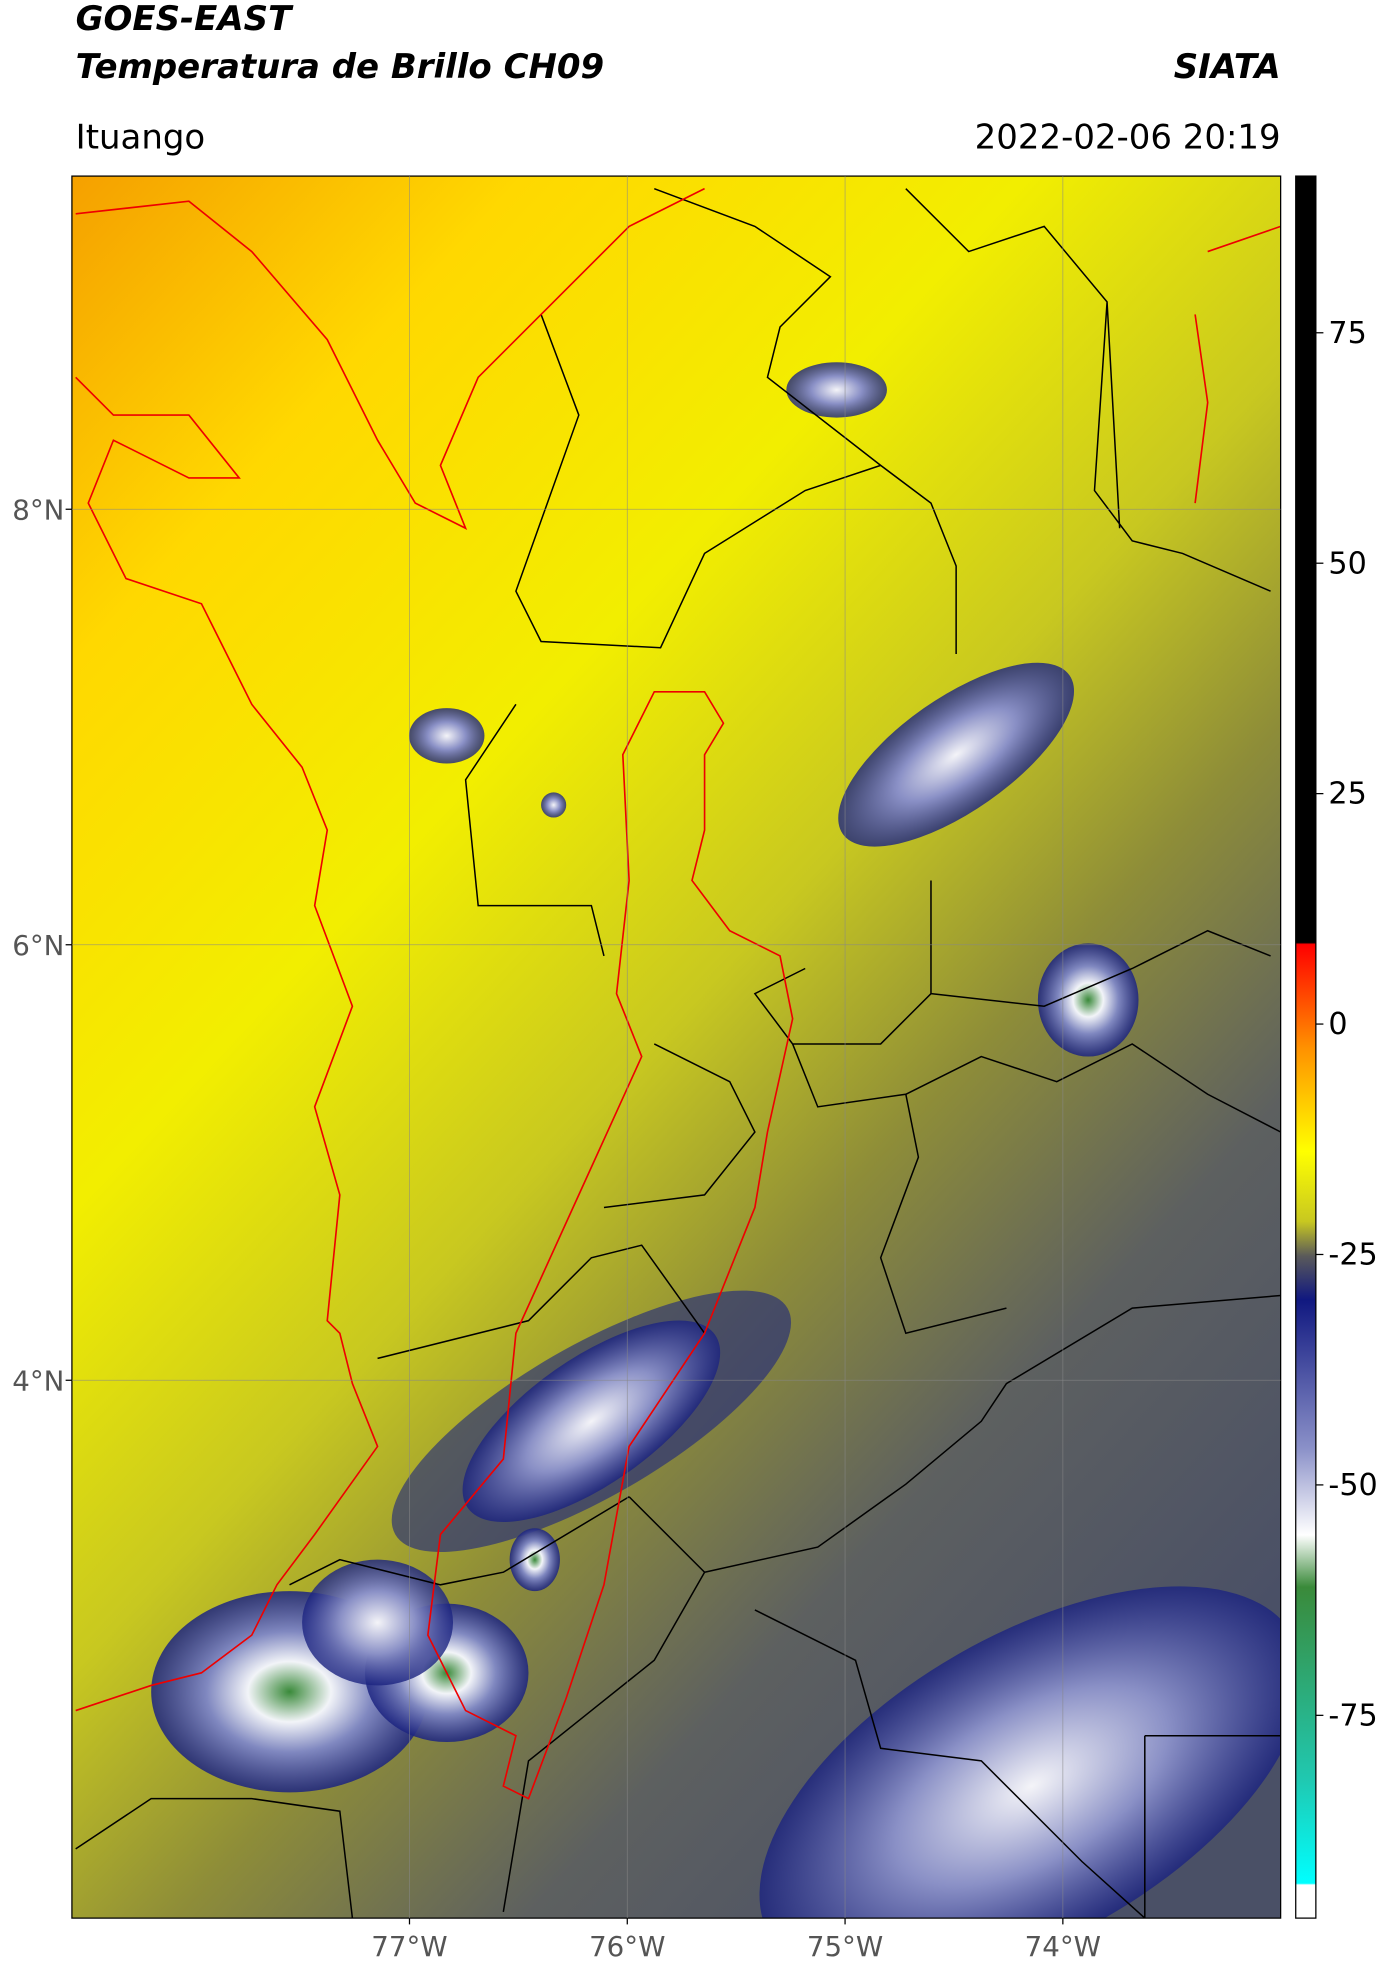  What do you see at coordinates (1306, 1047) in the screenshot?
I see `colorbar` at bounding box center [1306, 1047].